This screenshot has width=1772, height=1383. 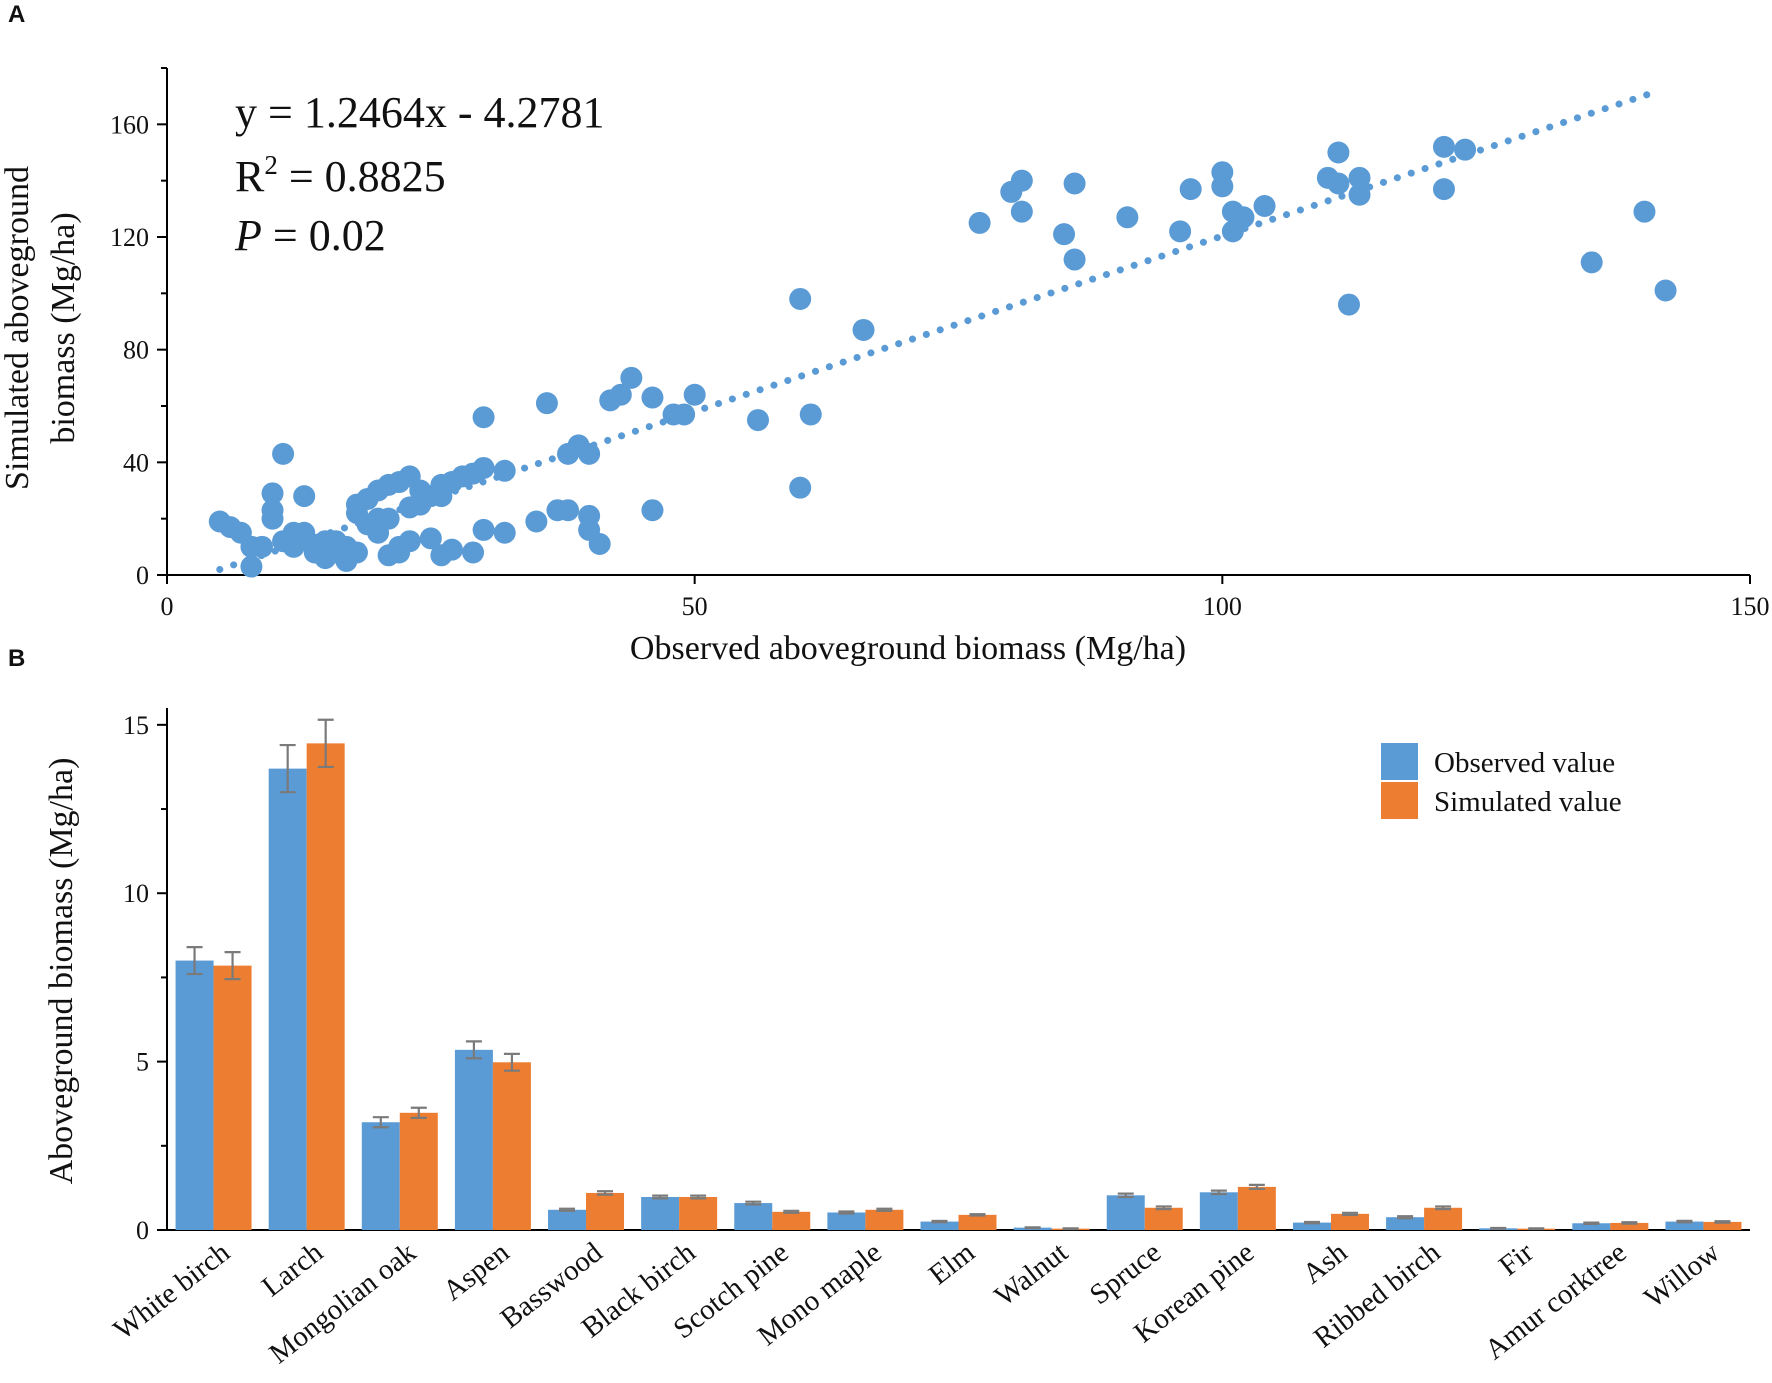 I want to click on r-squared-sup: 2, so click(x=271, y=165).